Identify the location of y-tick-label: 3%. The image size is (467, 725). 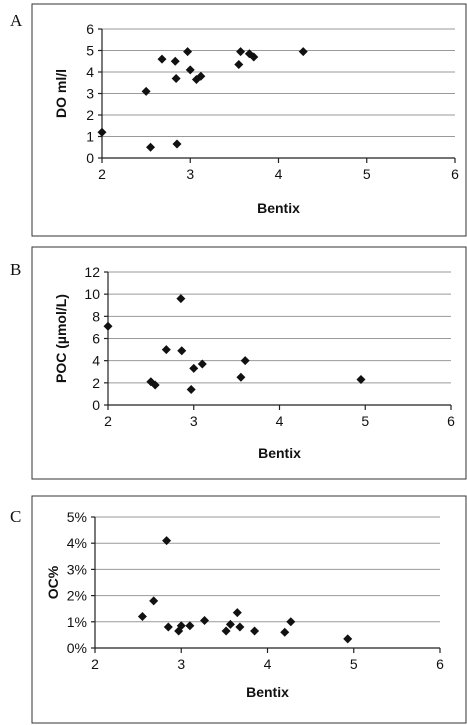
(77, 569).